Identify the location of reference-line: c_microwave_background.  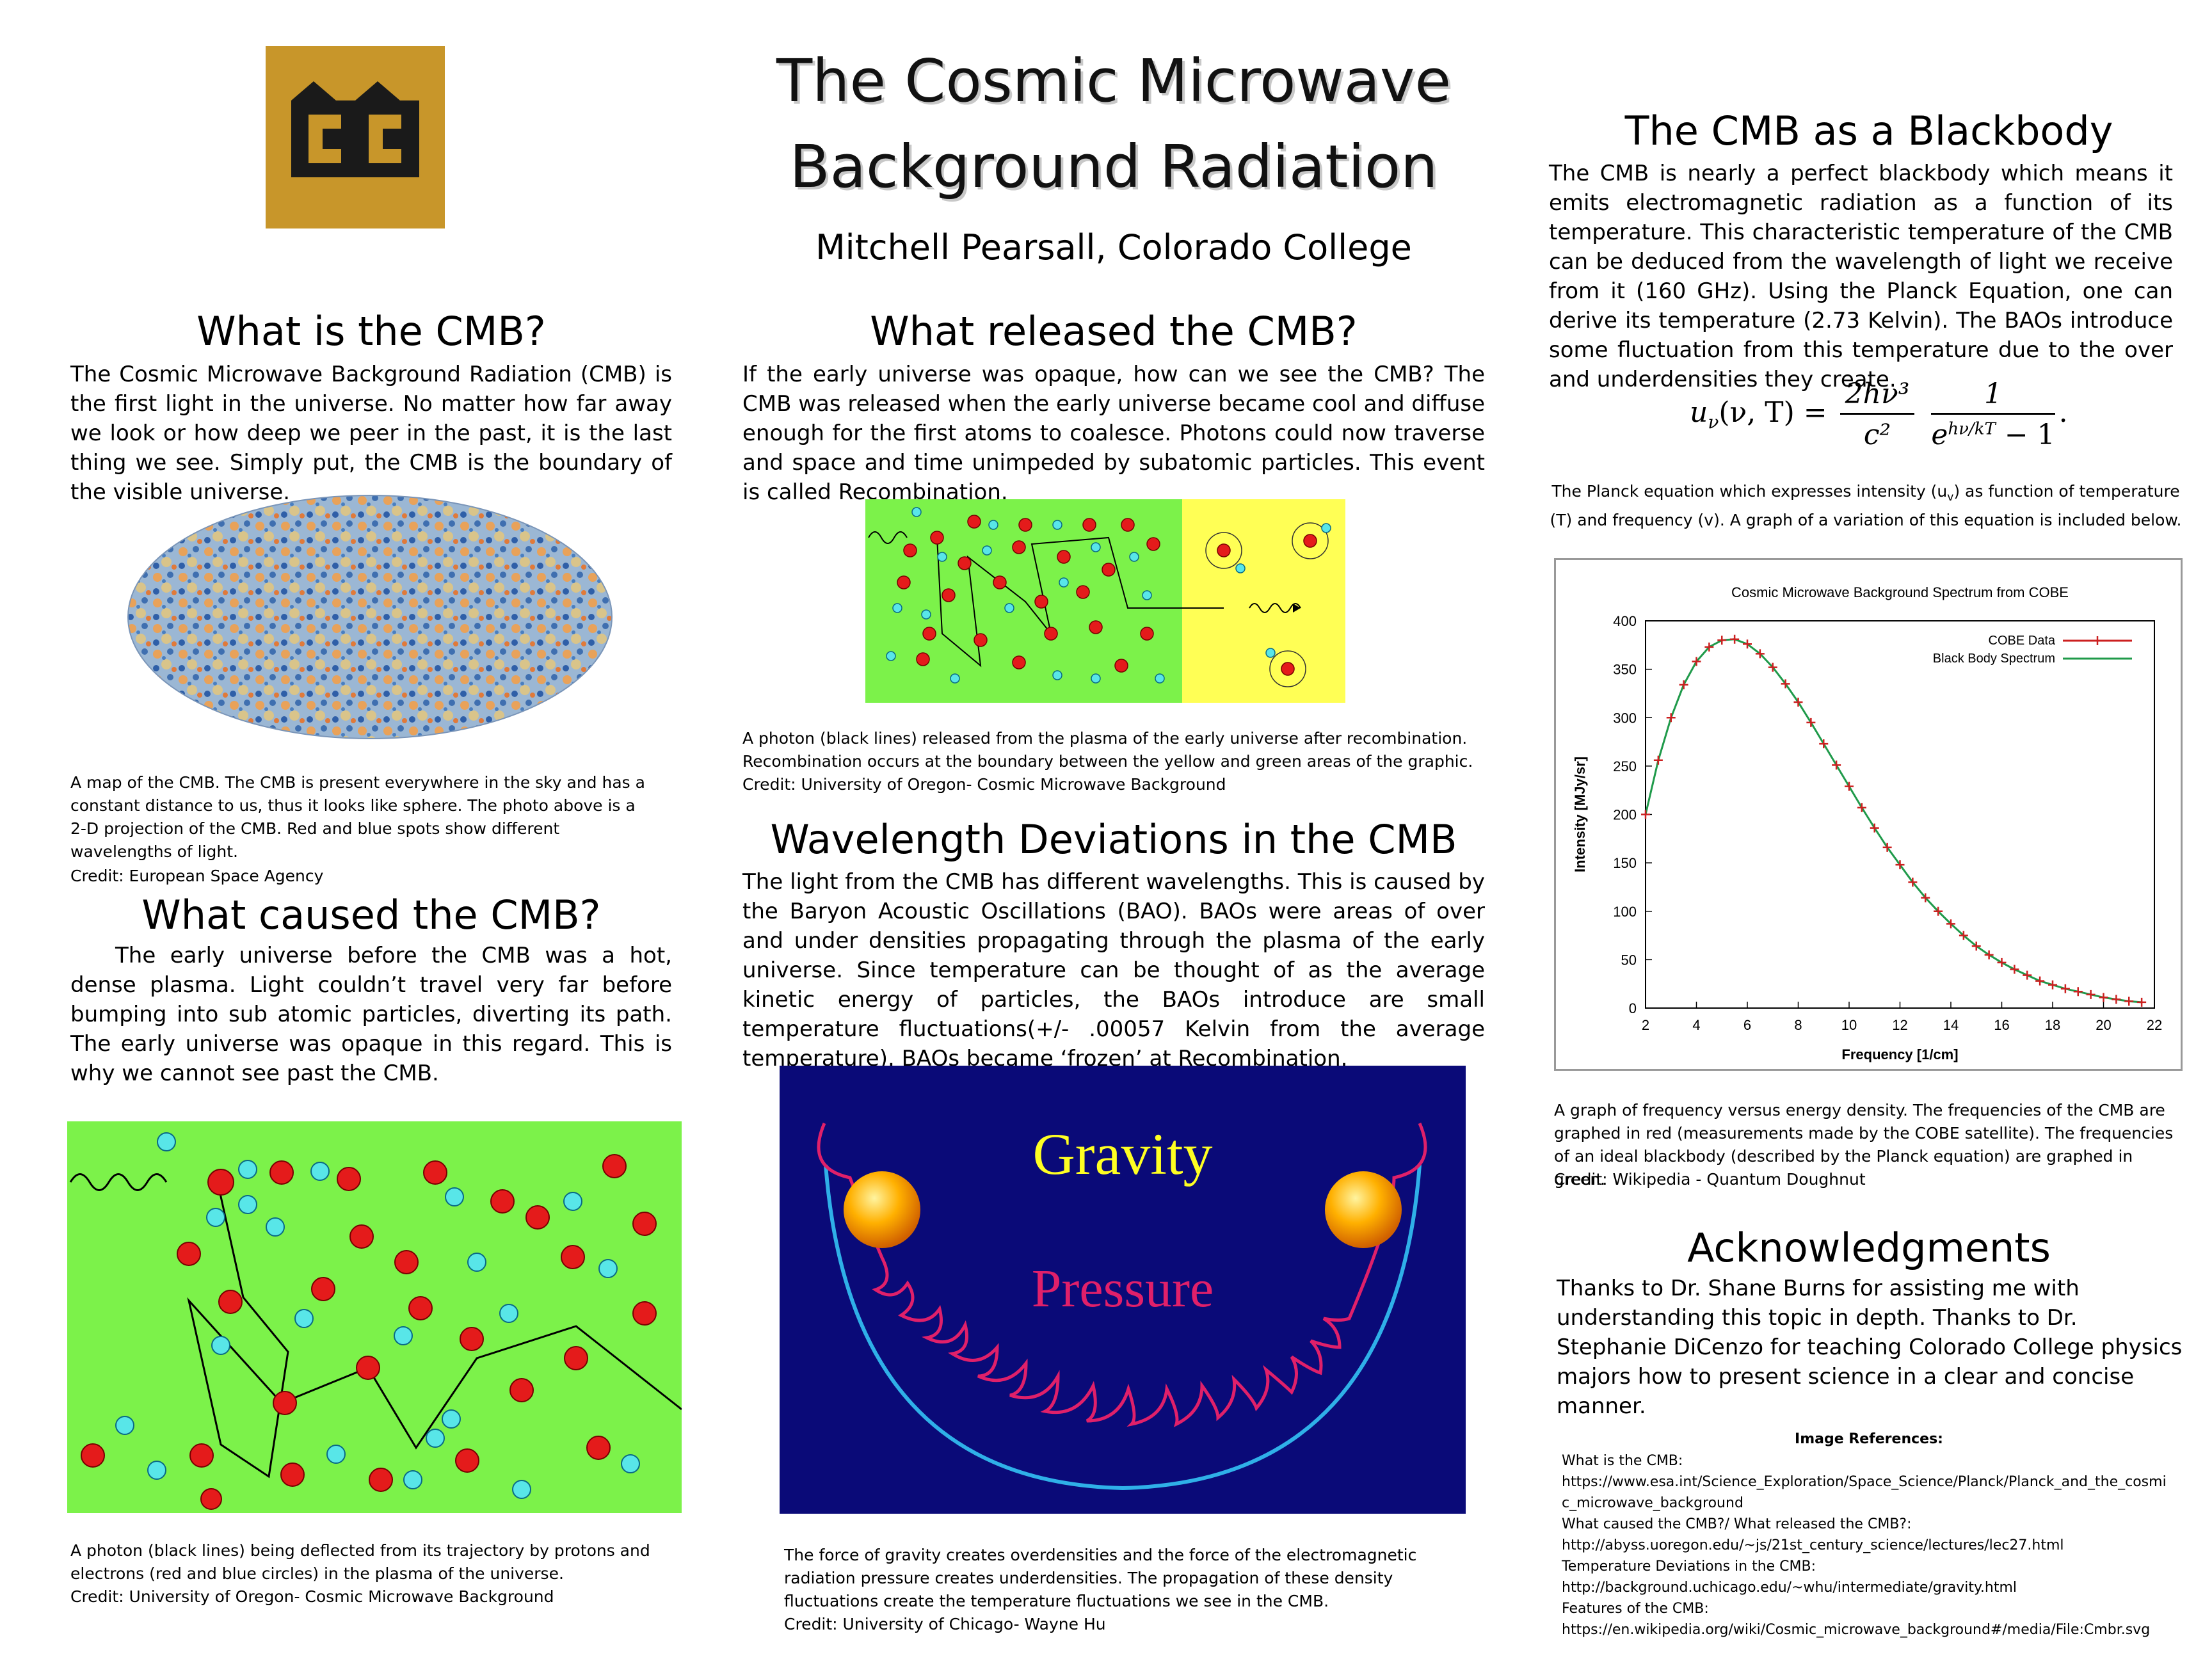
(1652, 1503).